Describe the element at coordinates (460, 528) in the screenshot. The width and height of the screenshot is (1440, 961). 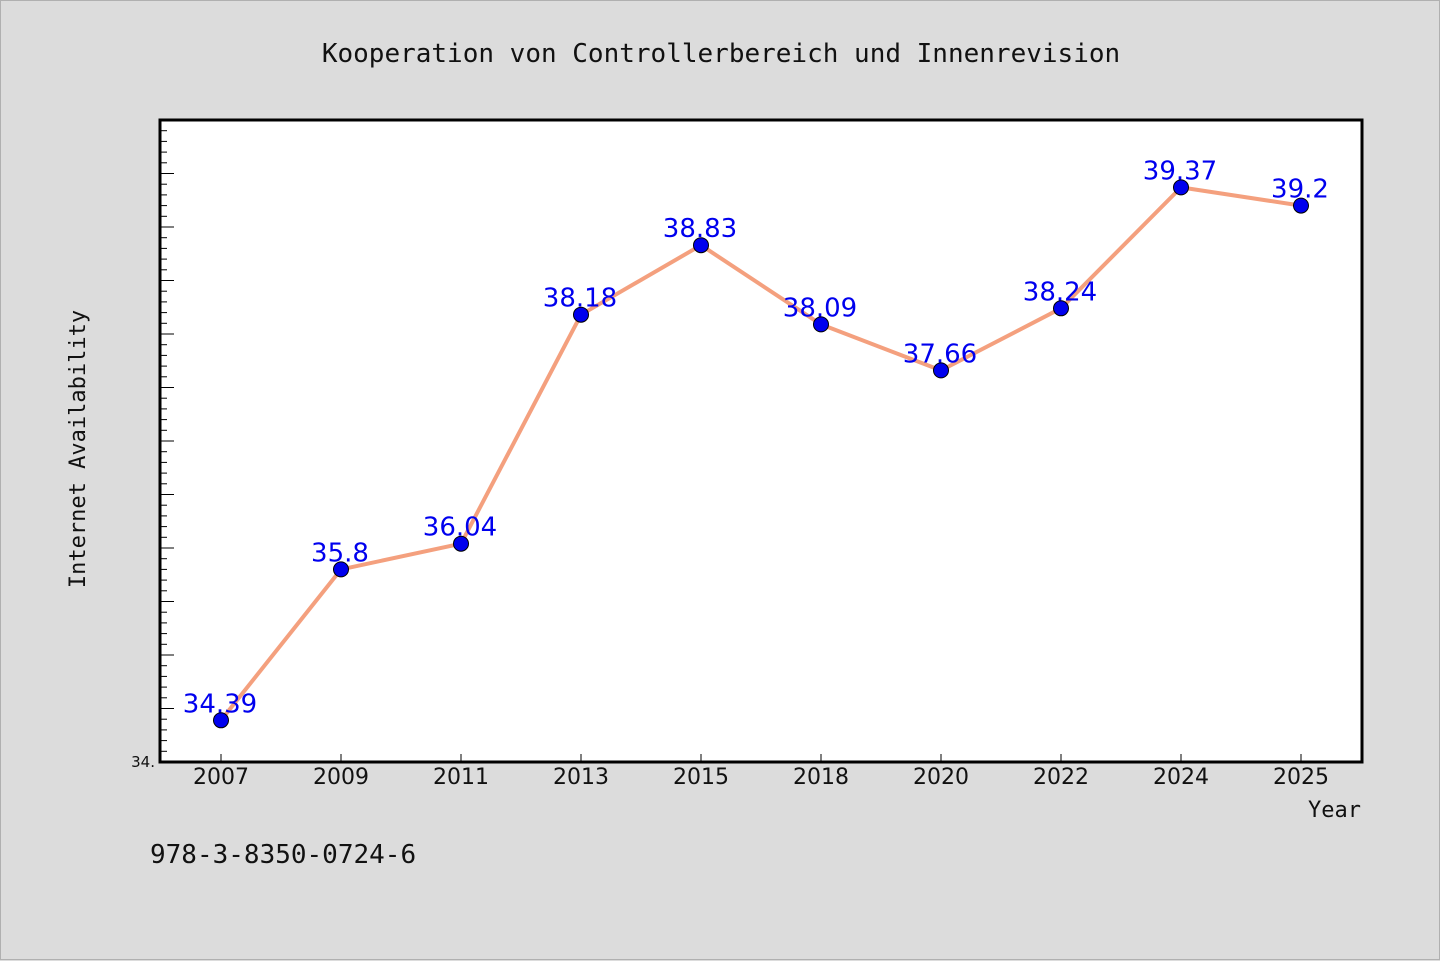
I see `data-label: 36.04` at that location.